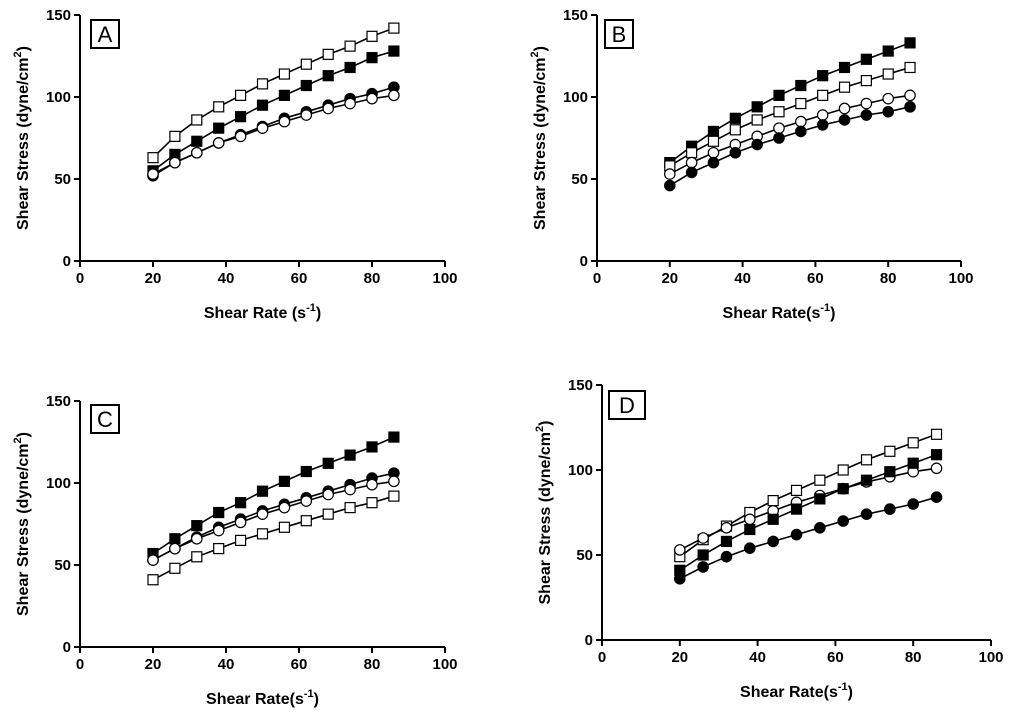 The width and height of the screenshot is (1013, 712). I want to click on panel-letter-box, so click(619, 34).